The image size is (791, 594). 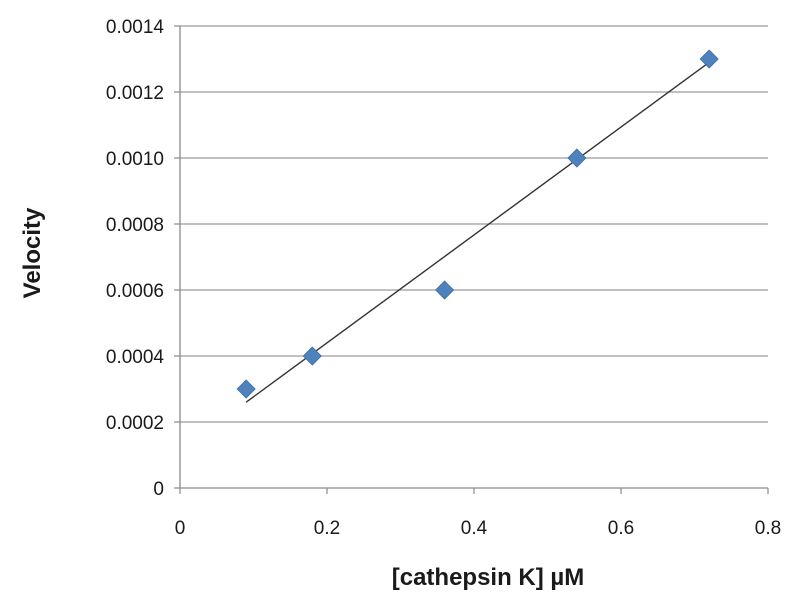 What do you see at coordinates (488, 577) in the screenshot?
I see `x-axis-title: [cathepsin K] µM` at bounding box center [488, 577].